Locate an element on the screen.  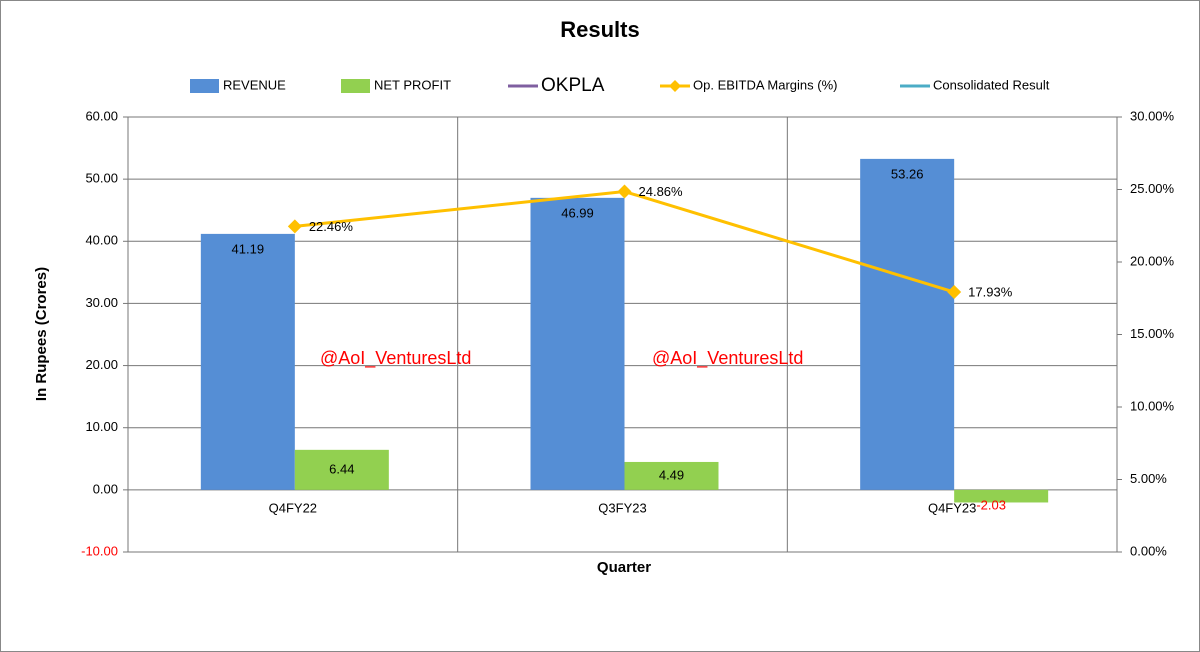
y2-tick-label: 10.00% is located at coordinates (1152, 405).